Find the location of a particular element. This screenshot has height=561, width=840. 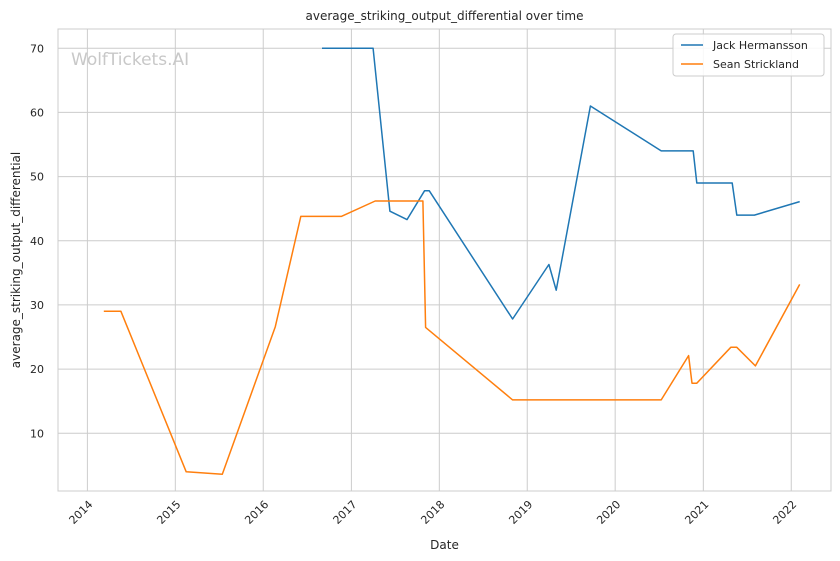

legend-box is located at coordinates (748, 55).